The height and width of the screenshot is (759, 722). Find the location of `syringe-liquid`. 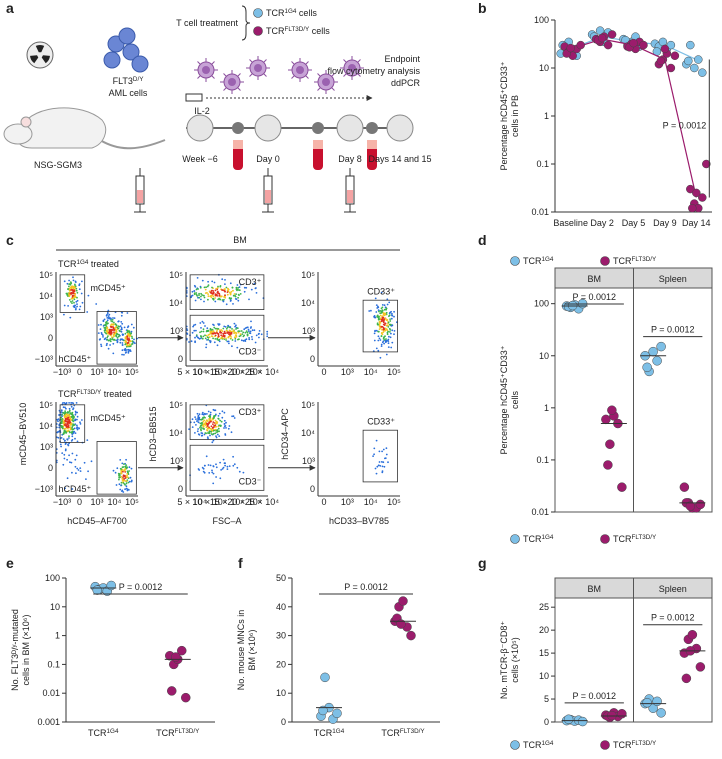

syringe-liquid is located at coordinates (140, 196).